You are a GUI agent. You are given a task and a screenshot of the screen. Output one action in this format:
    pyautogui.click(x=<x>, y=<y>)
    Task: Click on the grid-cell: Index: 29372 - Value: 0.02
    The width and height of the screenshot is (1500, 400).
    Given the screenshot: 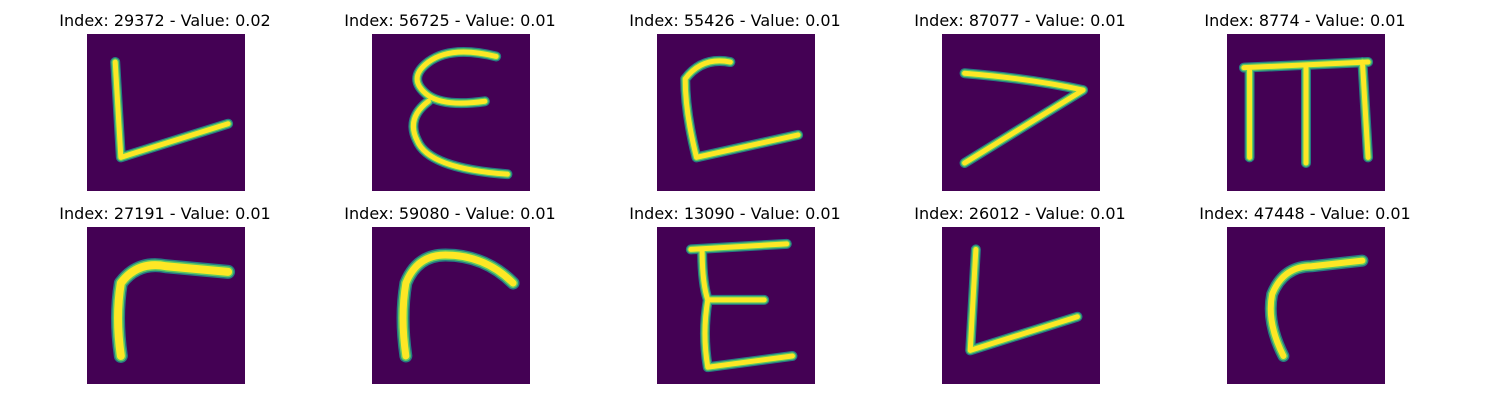 What is the action you would take?
    pyautogui.click(x=165, y=107)
    